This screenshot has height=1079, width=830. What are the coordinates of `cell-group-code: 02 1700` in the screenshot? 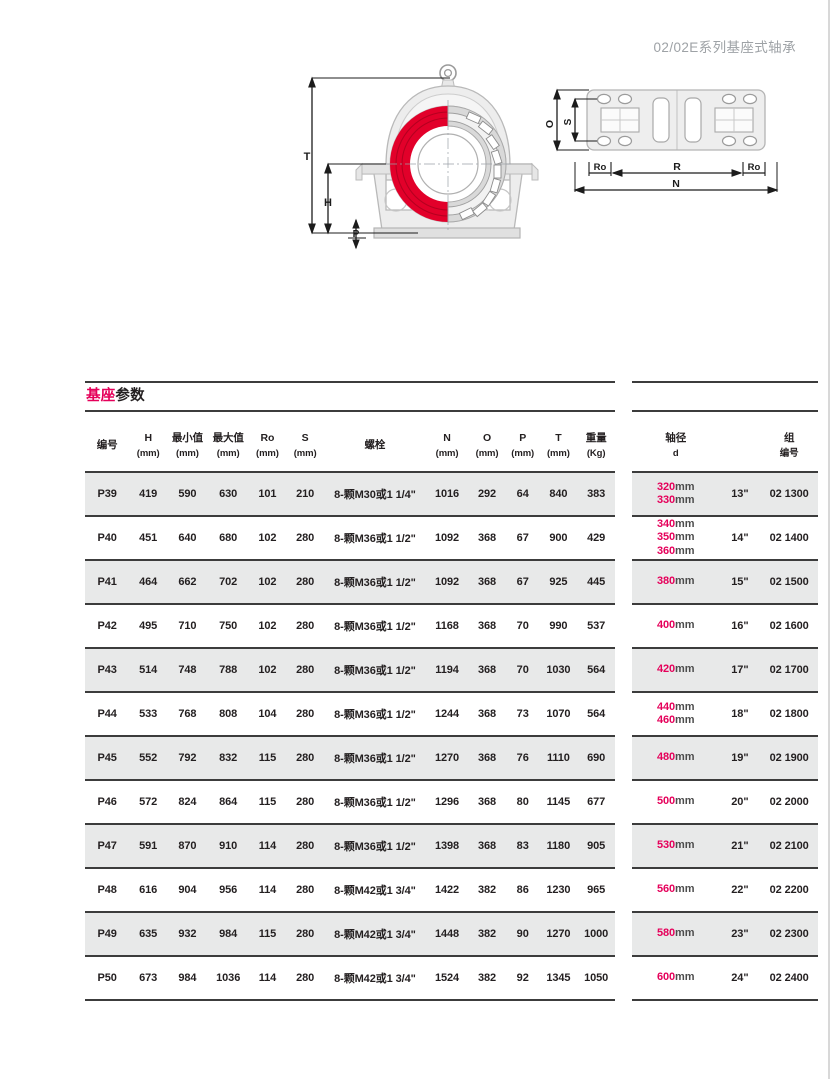 It's located at (789, 670).